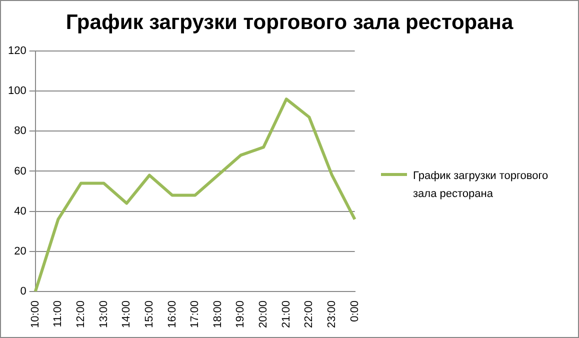  What do you see at coordinates (23, 292) in the screenshot?
I see `y-tick-label: 0` at bounding box center [23, 292].